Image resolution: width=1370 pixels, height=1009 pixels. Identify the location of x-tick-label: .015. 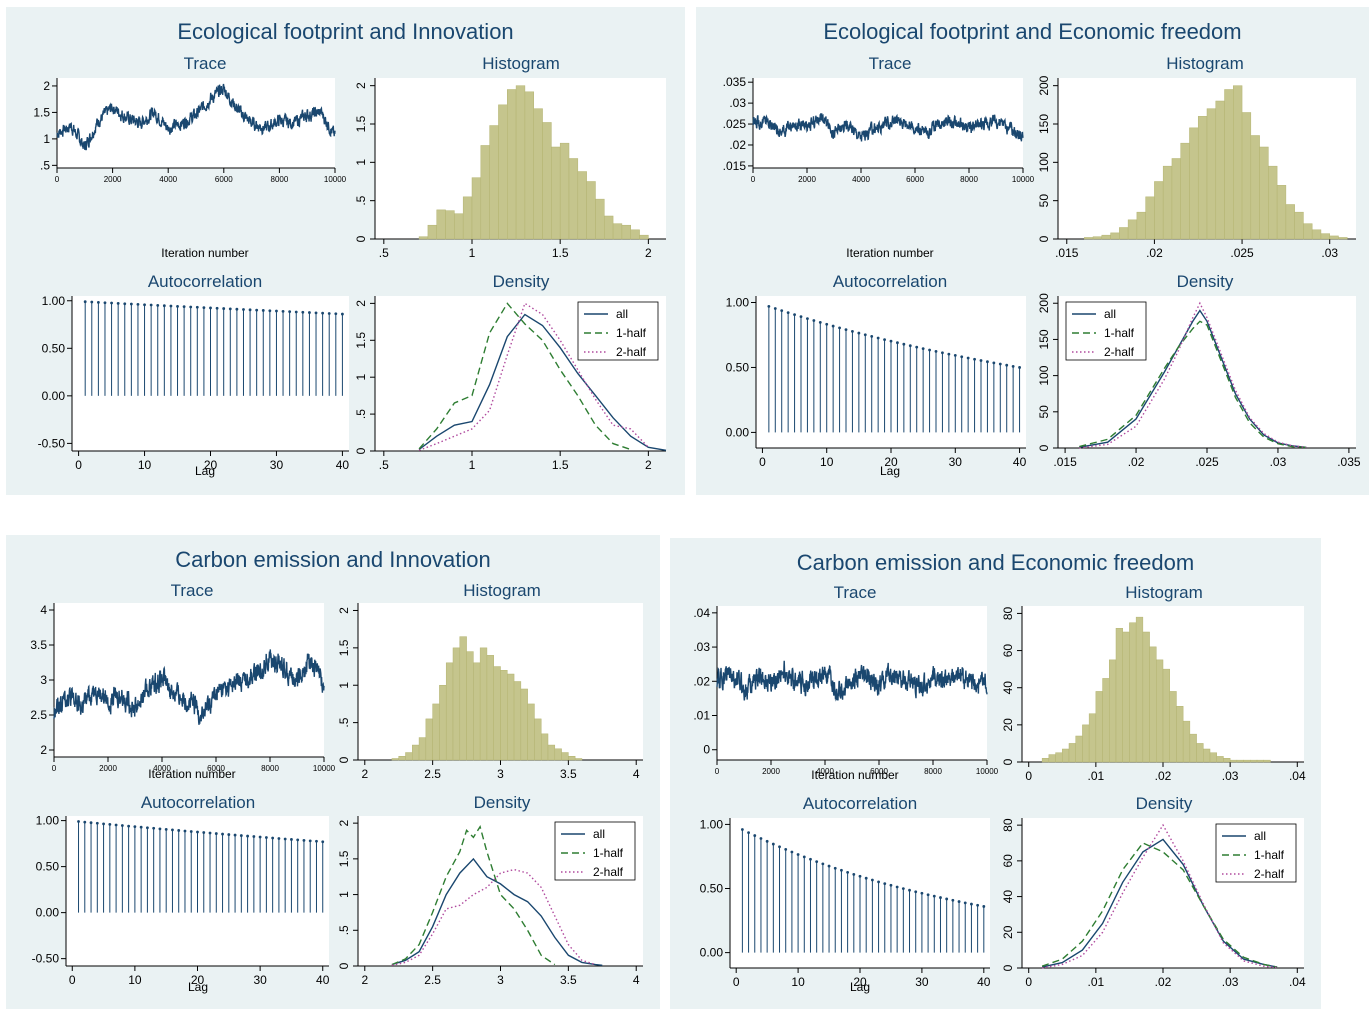
(1067, 253).